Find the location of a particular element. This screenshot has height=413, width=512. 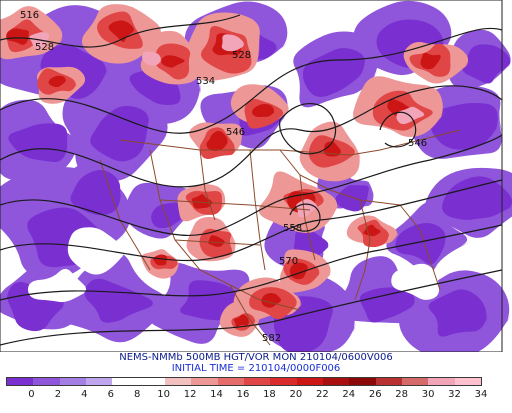

colorbar is located at coordinates (244, 381).